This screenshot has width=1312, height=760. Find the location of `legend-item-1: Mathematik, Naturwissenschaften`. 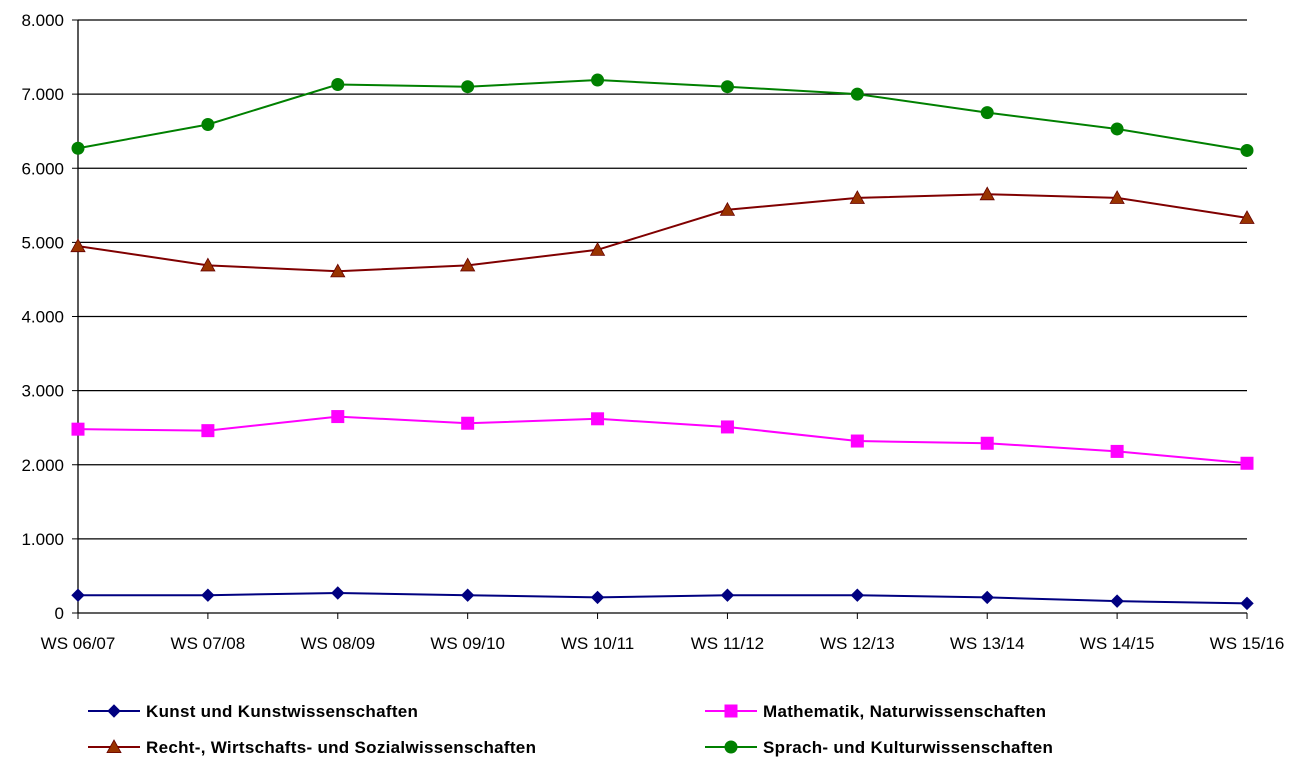

legend-item-1: Mathematik, Naturwissenschaften is located at coordinates (875, 711).